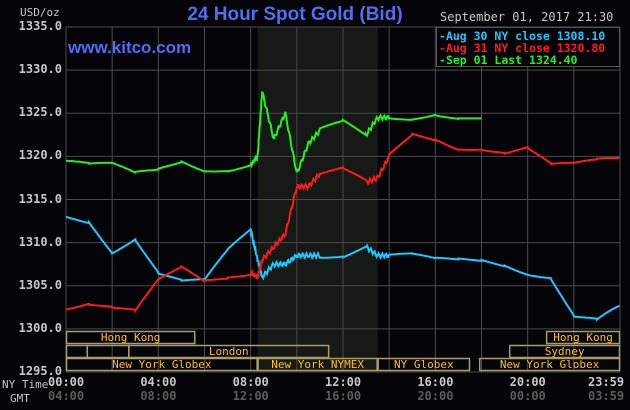  What do you see at coordinates (525, 36) in the screenshot?
I see `legend-label: Aug 30 NY close 1308.10` at bounding box center [525, 36].